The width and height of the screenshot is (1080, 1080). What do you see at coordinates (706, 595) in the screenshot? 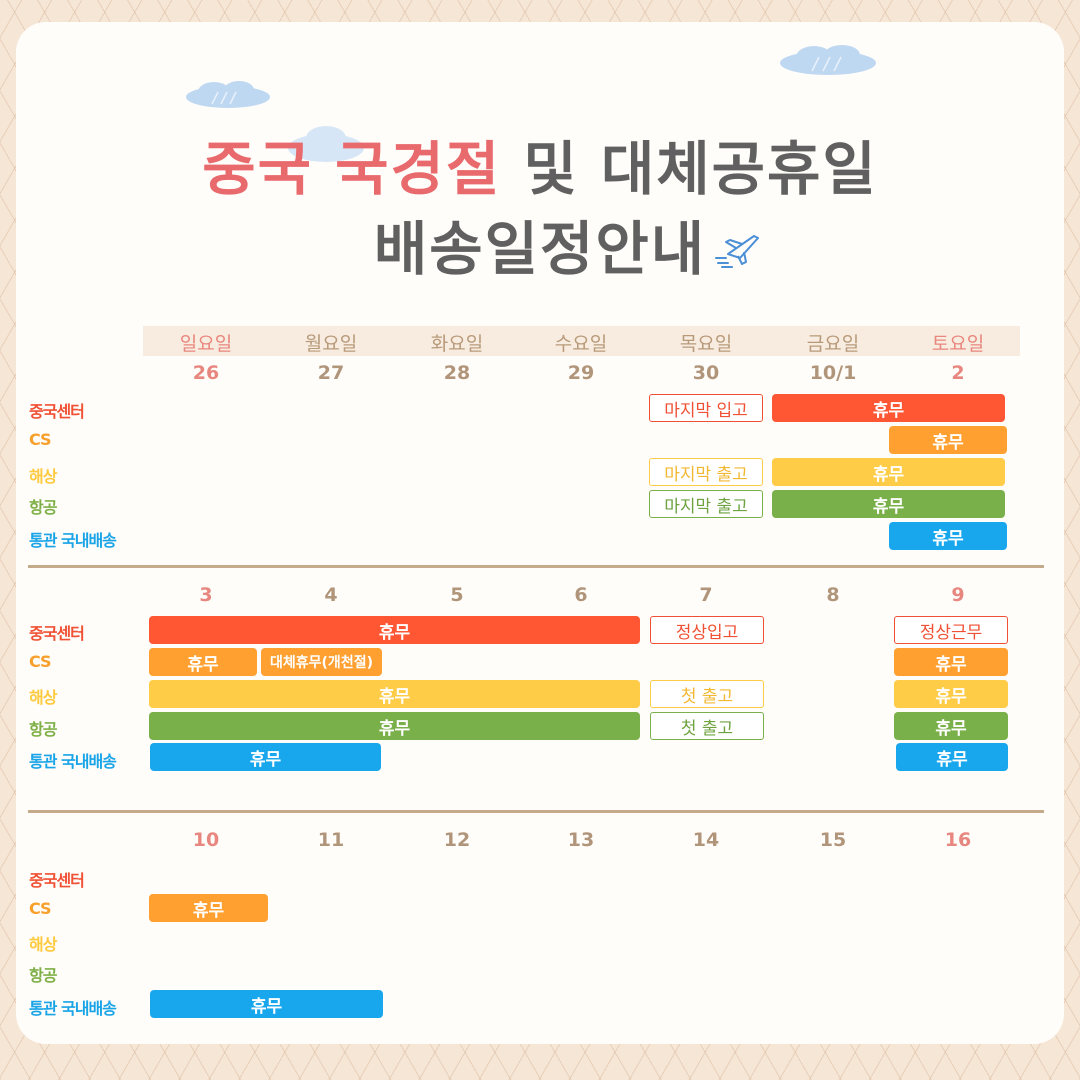
I see `date-label: 7` at bounding box center [706, 595].